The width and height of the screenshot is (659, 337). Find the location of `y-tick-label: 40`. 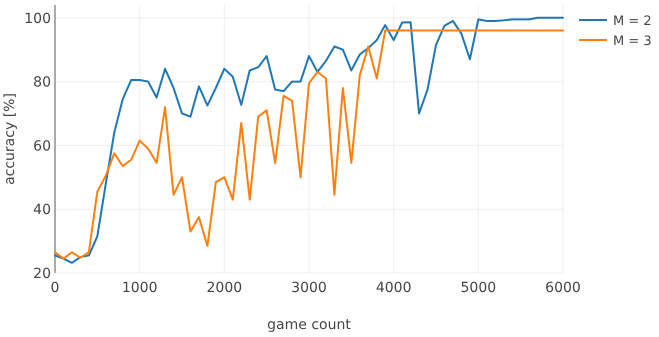

y-tick-label: 40 is located at coordinates (42, 210).